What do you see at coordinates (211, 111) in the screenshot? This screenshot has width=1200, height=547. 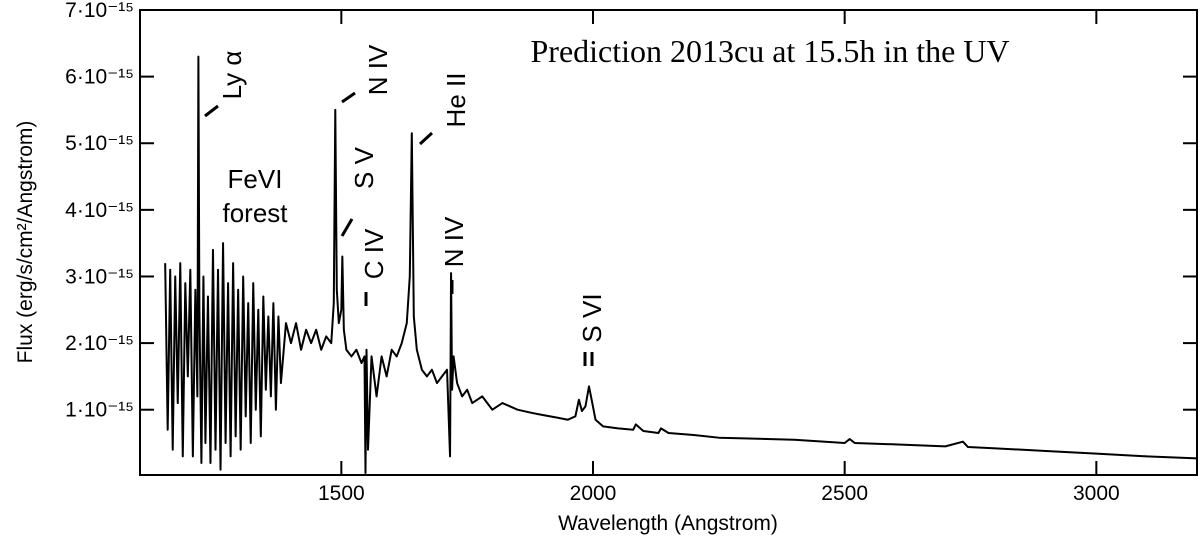 I see `ly-alpha-tick` at bounding box center [211, 111].